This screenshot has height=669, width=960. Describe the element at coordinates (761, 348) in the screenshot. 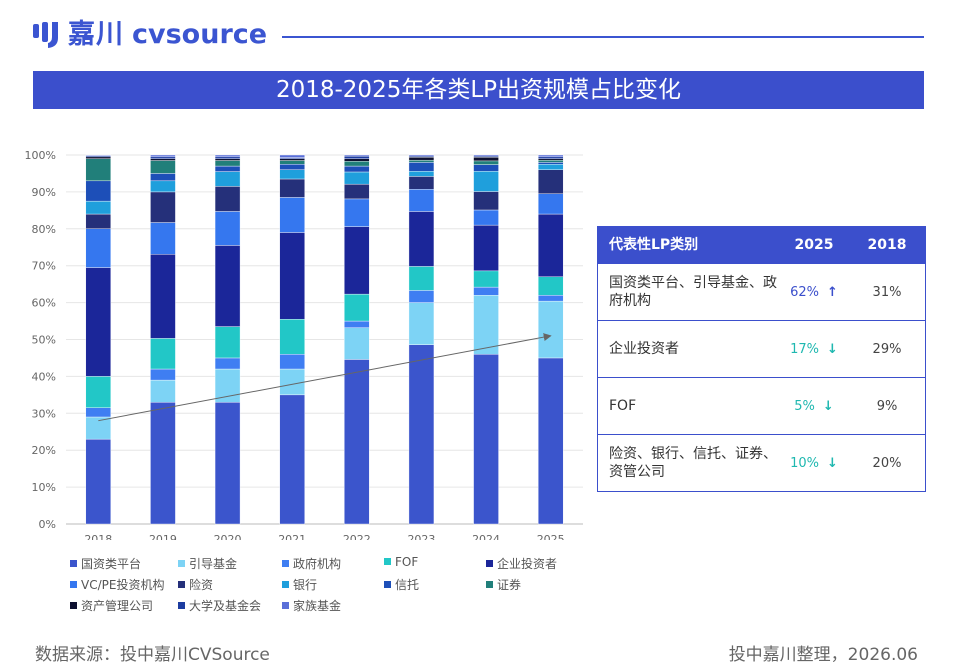

I see `table-row: 企业投资者 17% ↓ 29%` at that location.